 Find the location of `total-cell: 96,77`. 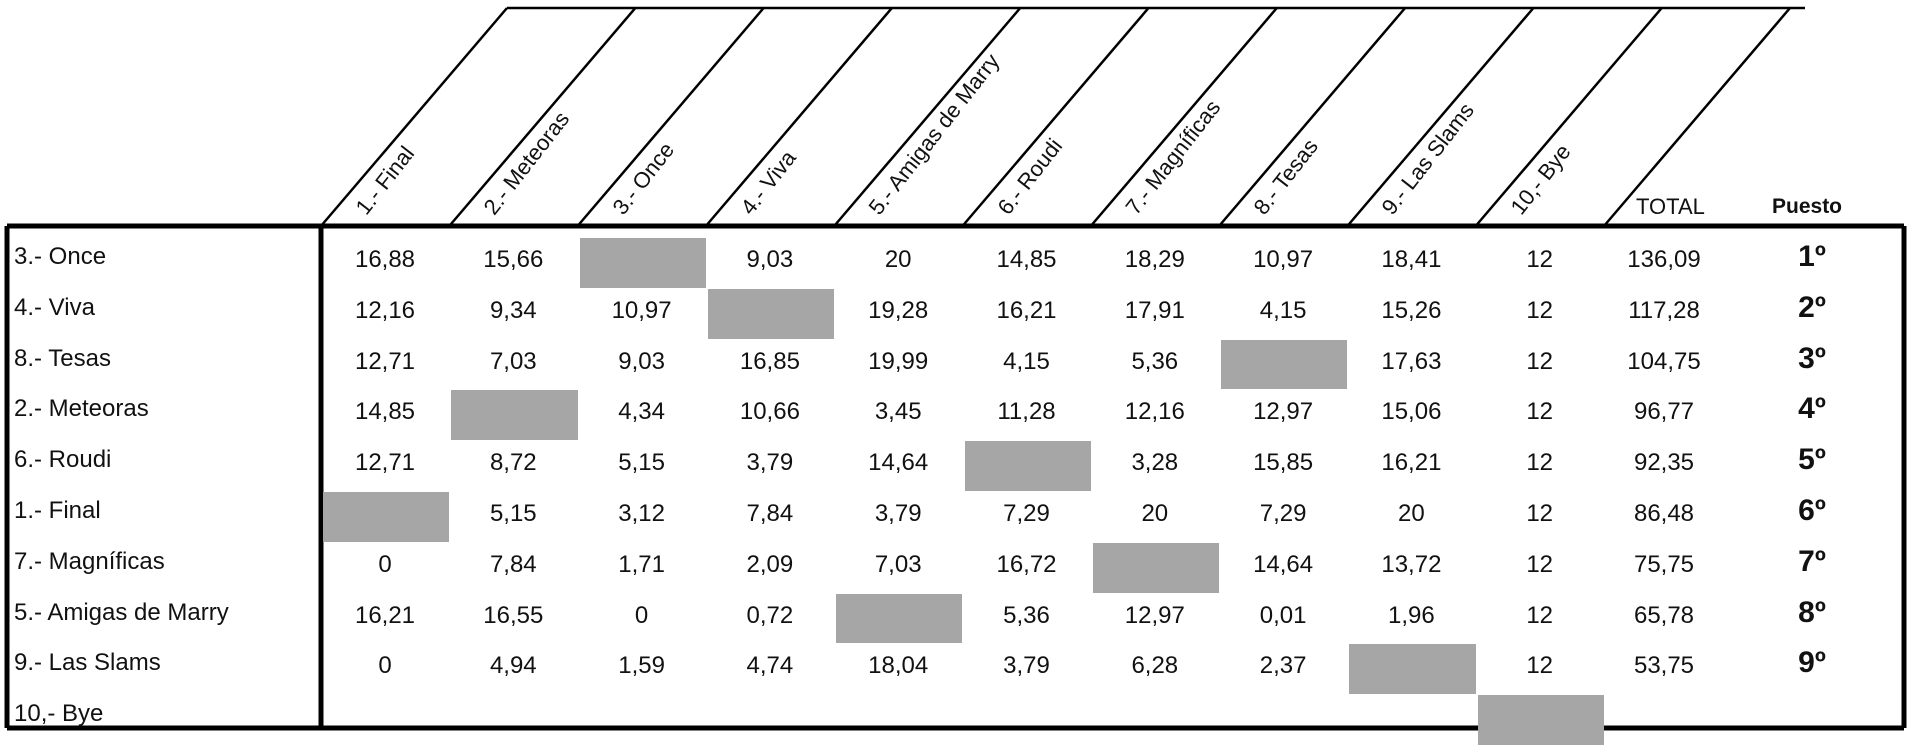

total-cell: 96,77 is located at coordinates (1664, 412).